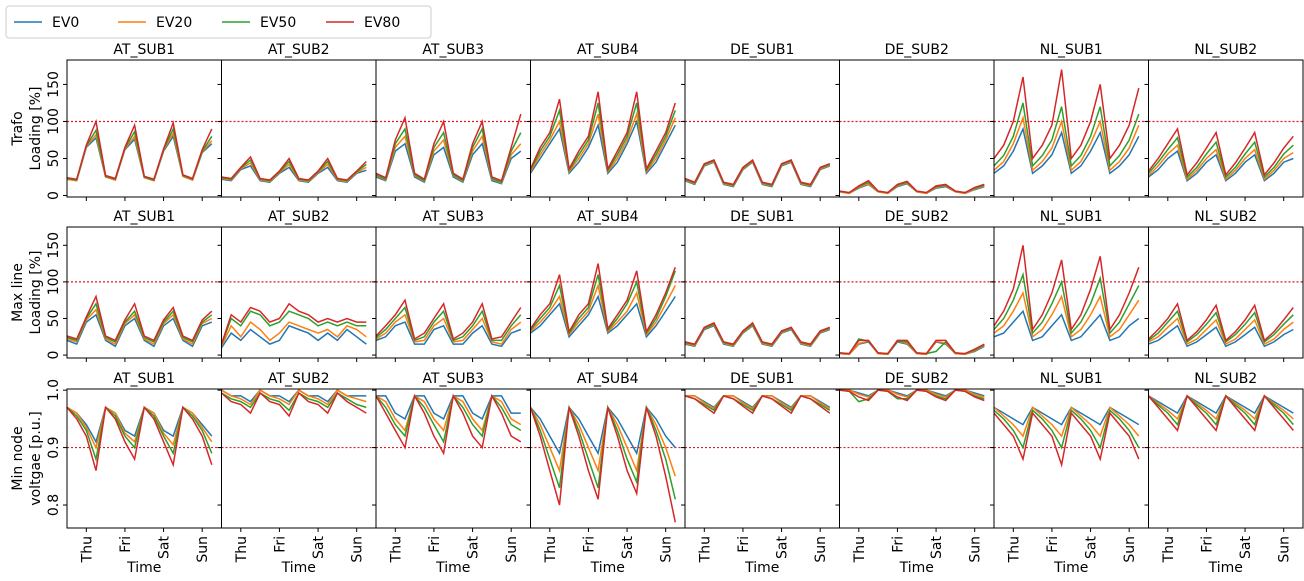 This screenshot has width=1304, height=581. Describe the element at coordinates (65, 23) in the screenshot. I see `legend-label: EV0` at that location.